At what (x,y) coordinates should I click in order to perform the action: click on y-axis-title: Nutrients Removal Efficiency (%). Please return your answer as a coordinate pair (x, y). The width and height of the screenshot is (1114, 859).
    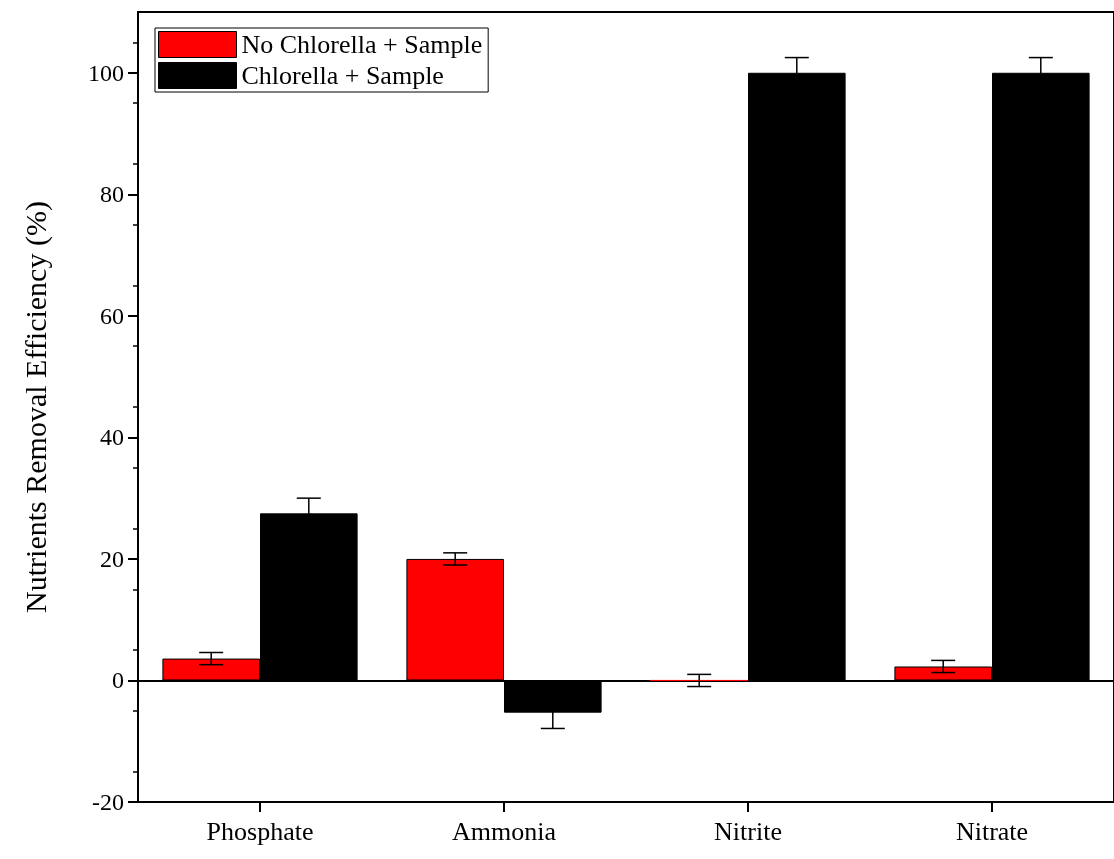
    Looking at the image, I should click on (35, 407).